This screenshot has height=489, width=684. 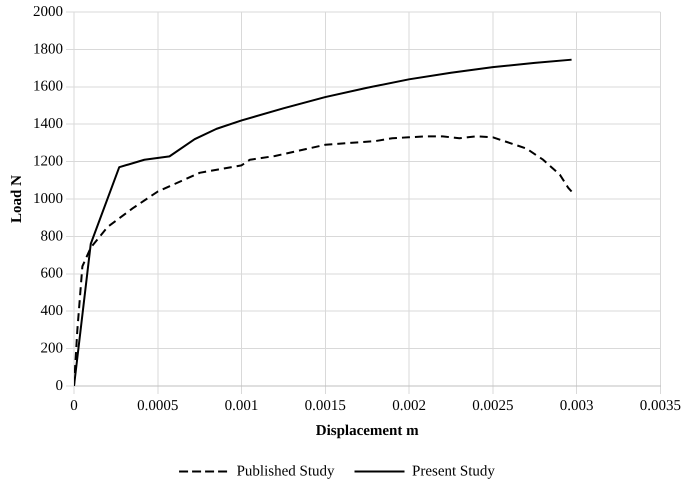 What do you see at coordinates (51, 311) in the screenshot?
I see `y-tick-label: 400` at bounding box center [51, 311].